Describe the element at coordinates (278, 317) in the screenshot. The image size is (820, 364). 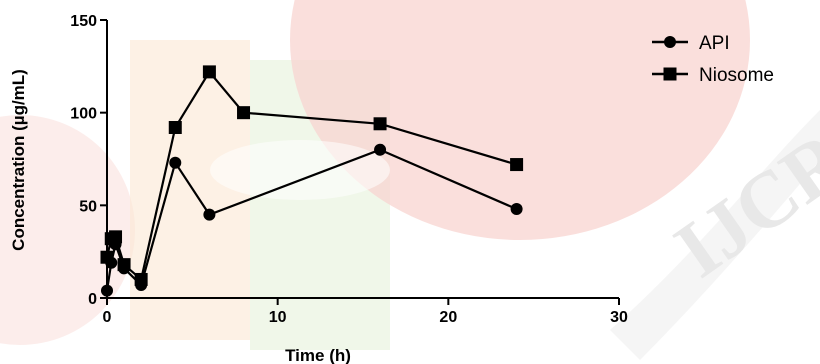
I see `x-tick-label: 10` at that location.